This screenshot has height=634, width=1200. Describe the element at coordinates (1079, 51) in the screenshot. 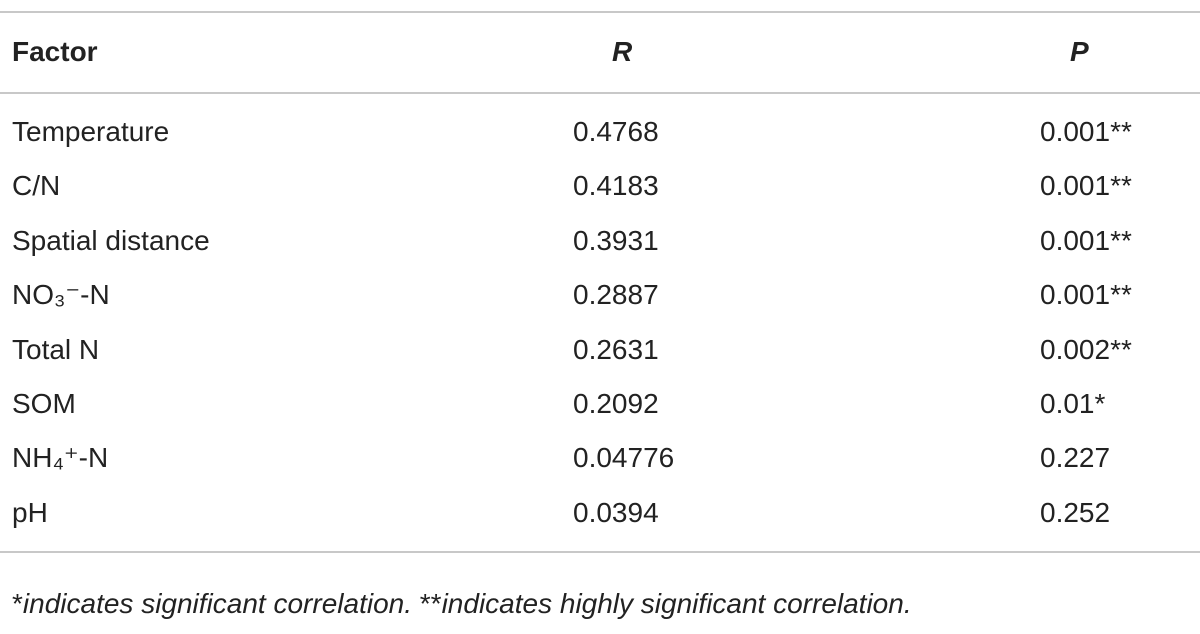

I see `header-cell: P` at that location.